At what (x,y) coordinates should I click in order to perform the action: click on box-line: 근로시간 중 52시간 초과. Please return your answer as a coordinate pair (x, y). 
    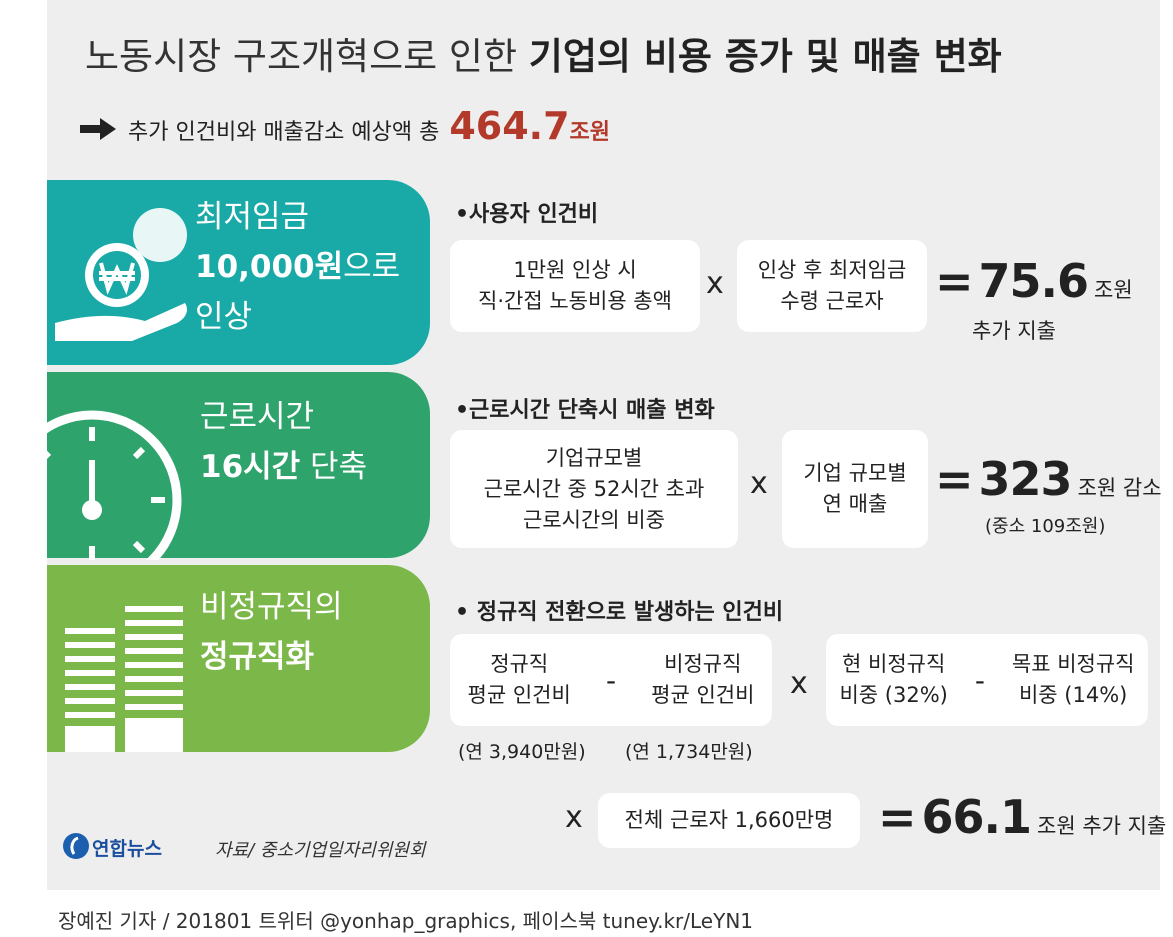
    Looking at the image, I should click on (594, 488).